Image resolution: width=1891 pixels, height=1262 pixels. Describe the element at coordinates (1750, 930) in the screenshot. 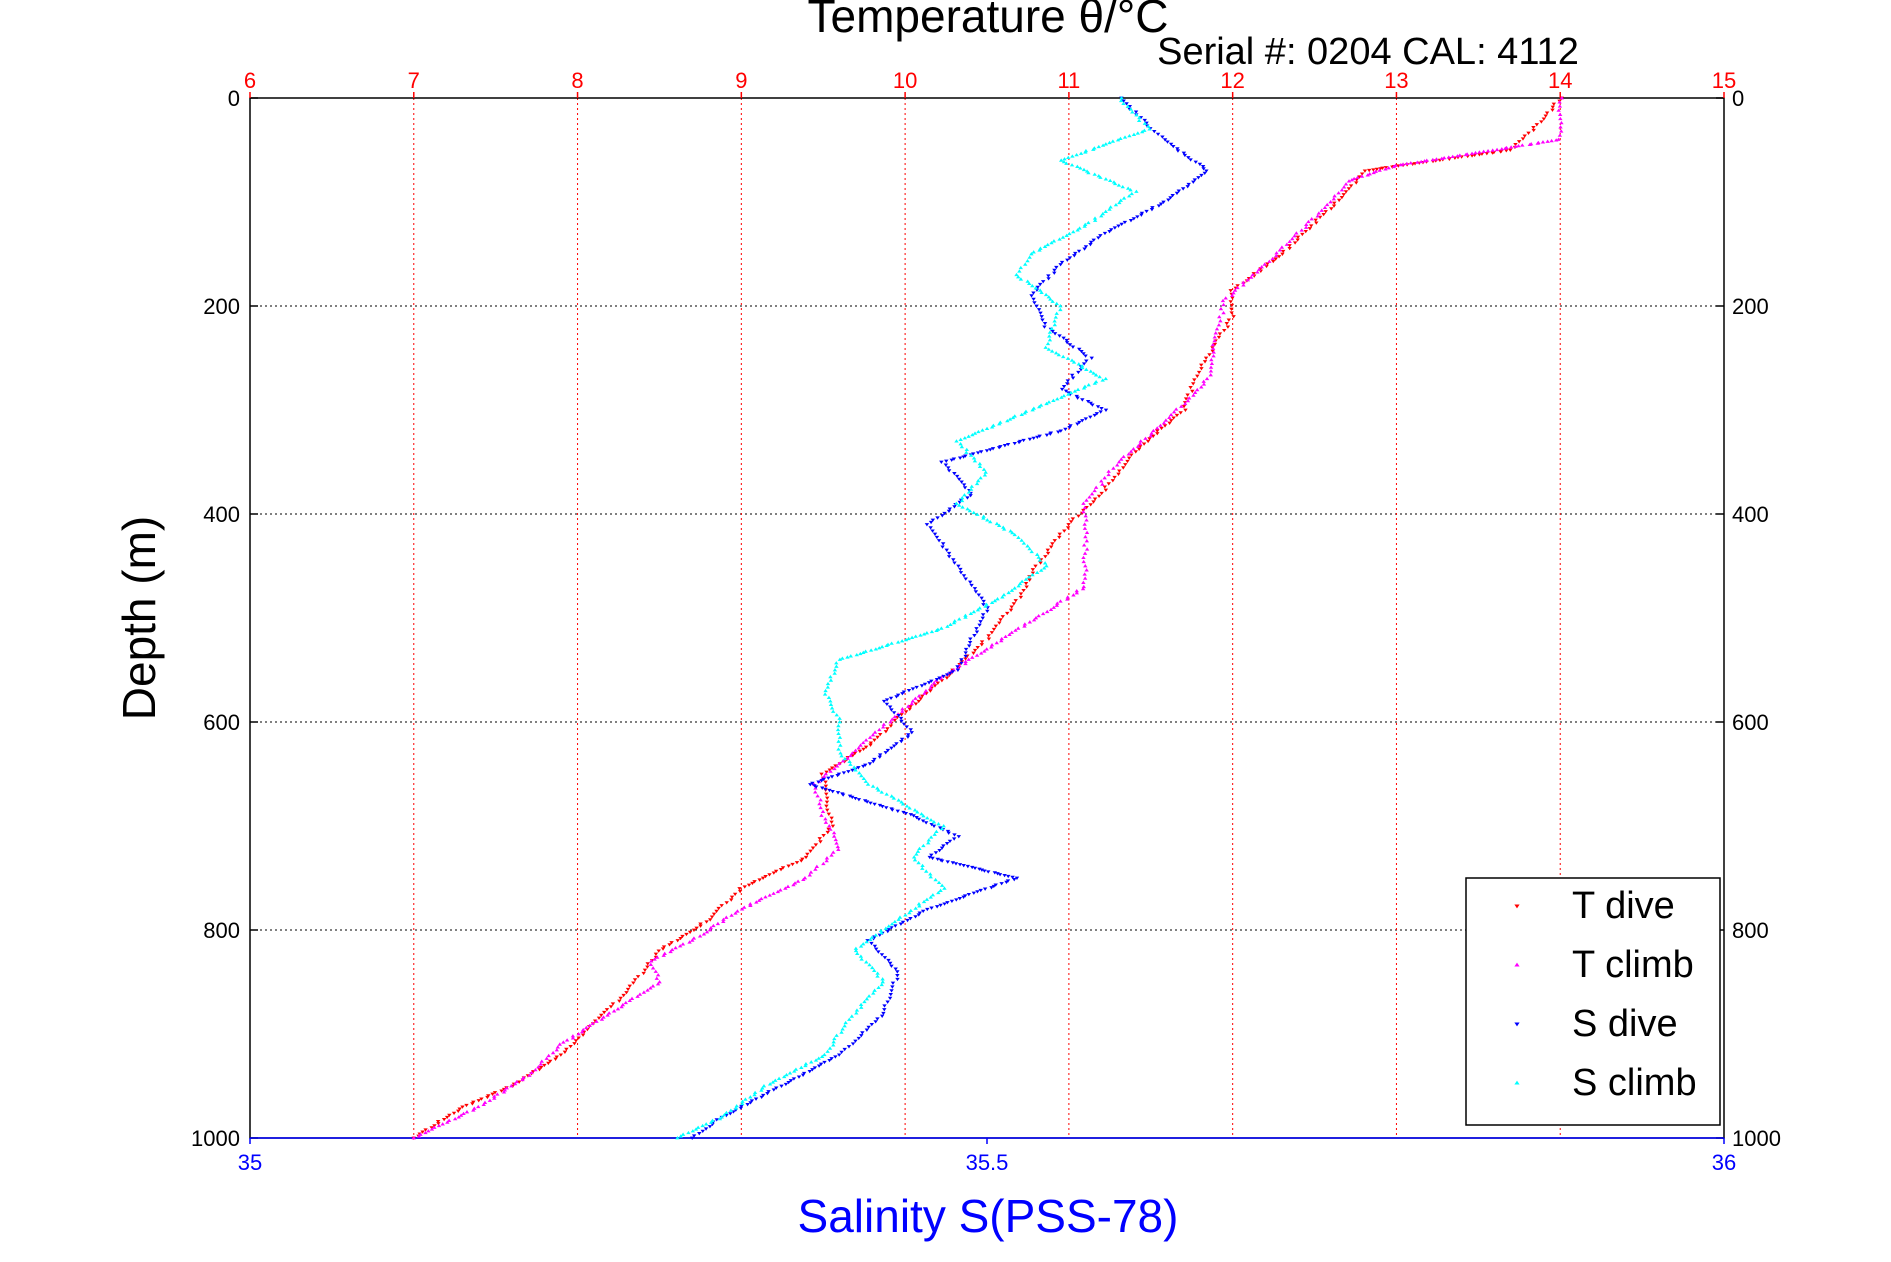

I see `depth-tick-label-right: 800` at that location.